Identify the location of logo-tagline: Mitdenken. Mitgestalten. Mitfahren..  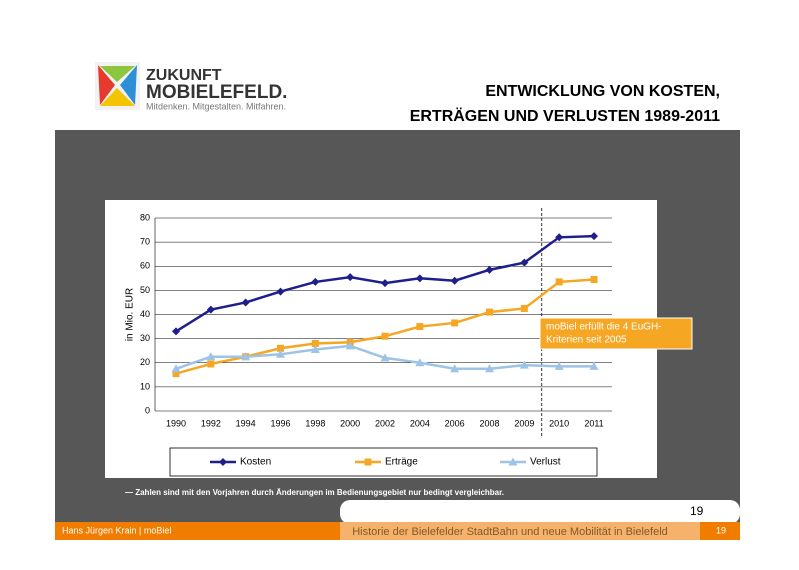
(216, 106).